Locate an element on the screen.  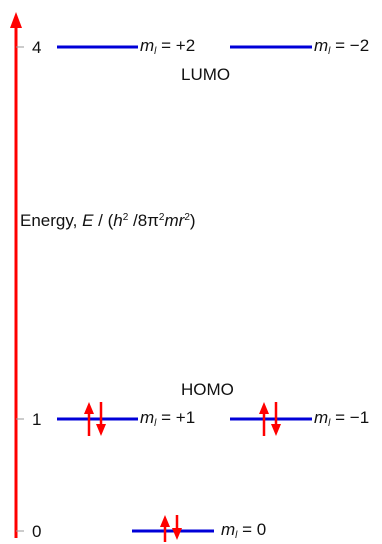
planck-symbol: h is located at coordinates (118, 220).